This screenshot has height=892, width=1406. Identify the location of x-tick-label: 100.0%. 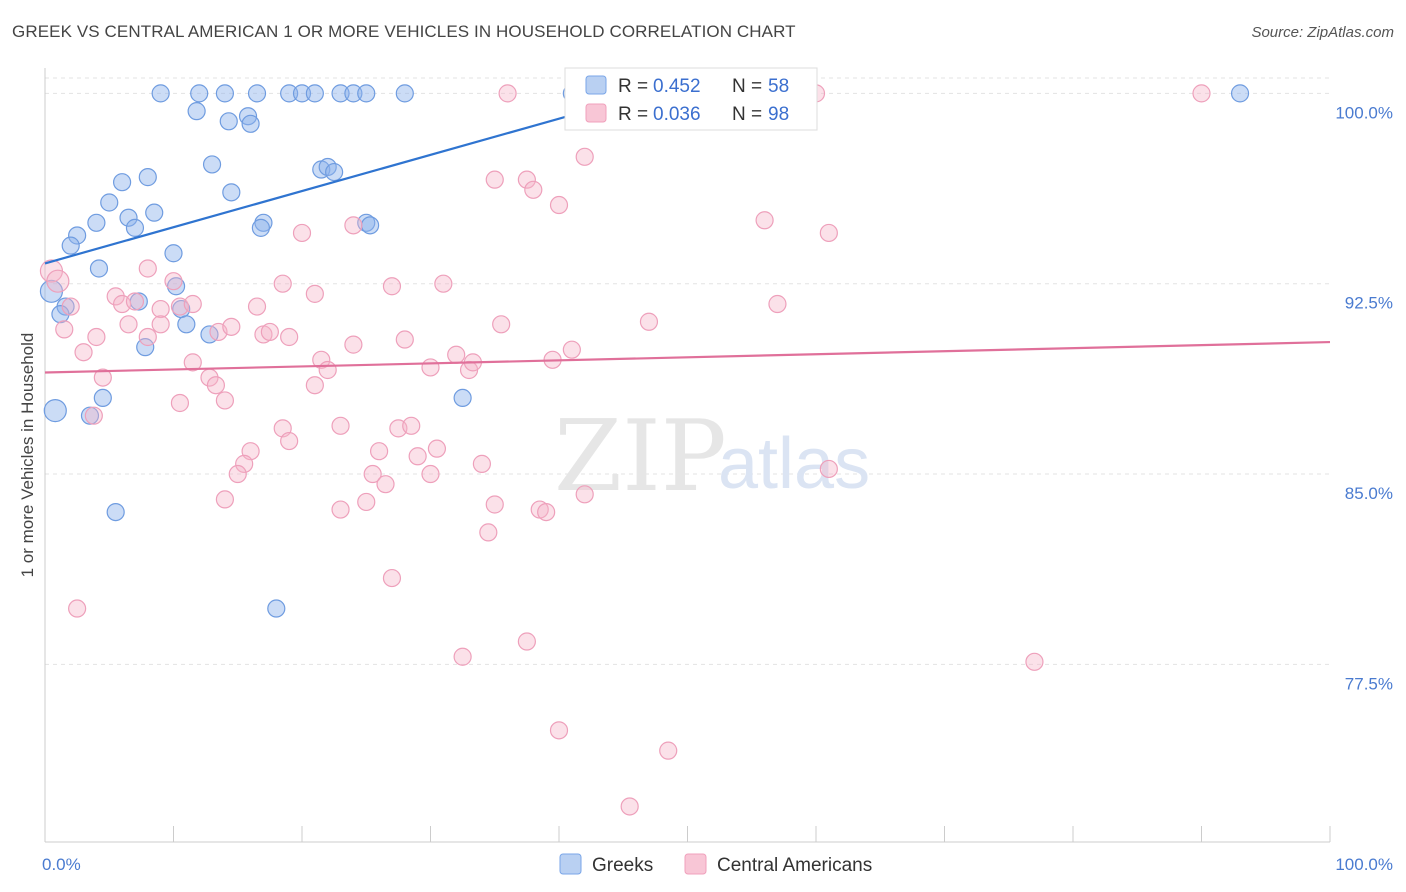
(1364, 864).